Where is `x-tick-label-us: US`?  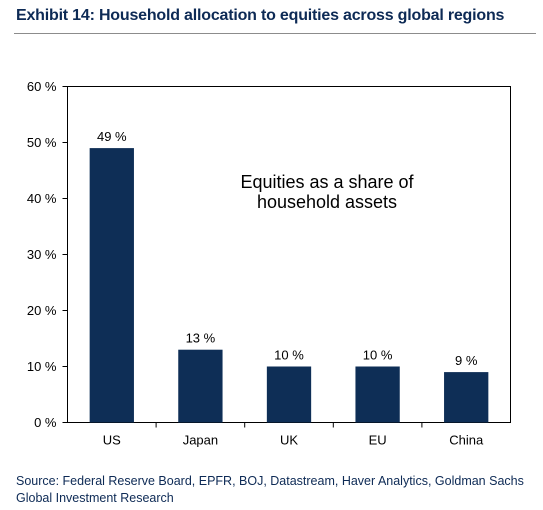 x-tick-label-us: US is located at coordinates (112, 440).